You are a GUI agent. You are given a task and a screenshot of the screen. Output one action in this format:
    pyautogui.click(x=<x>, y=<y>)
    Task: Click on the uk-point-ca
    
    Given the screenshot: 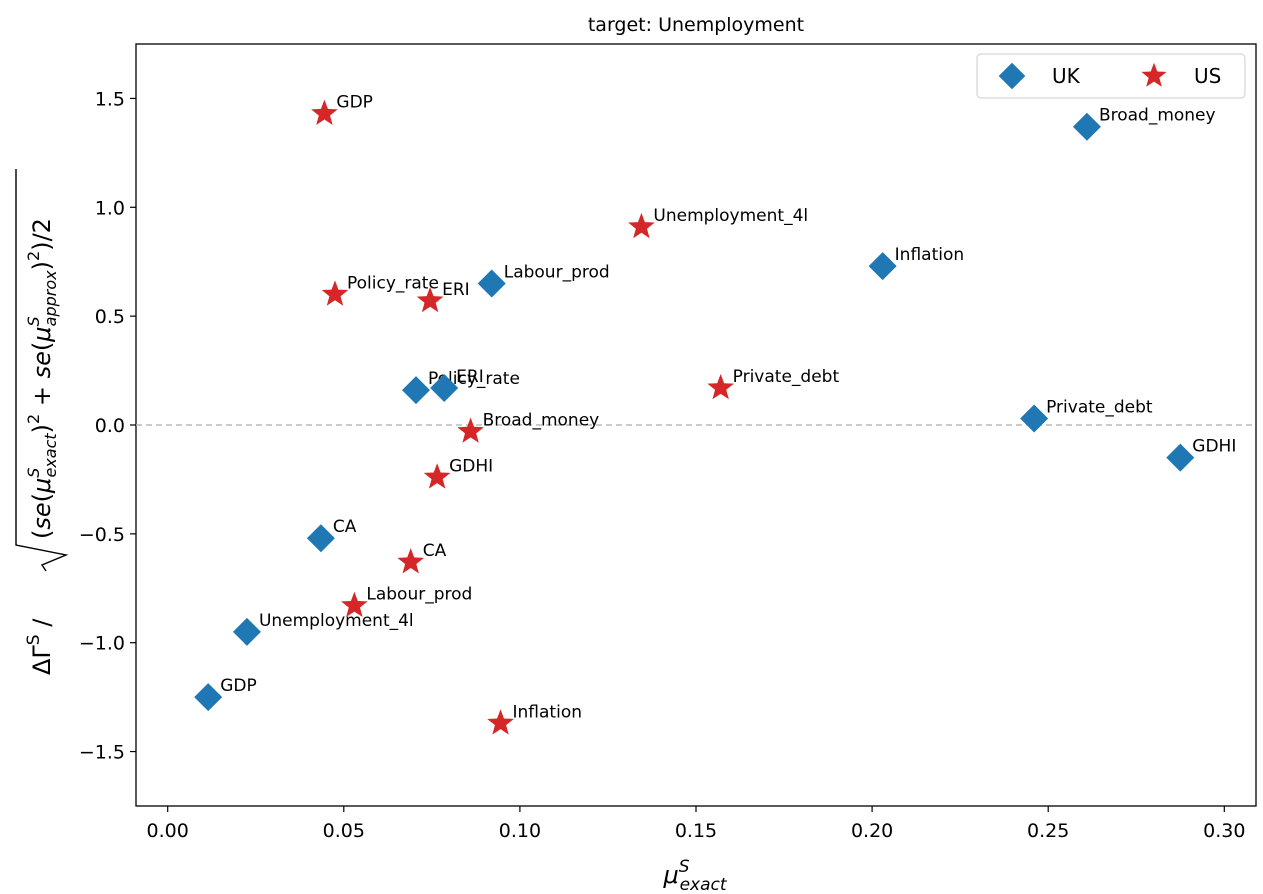 What is the action you would take?
    pyautogui.click(x=320, y=538)
    